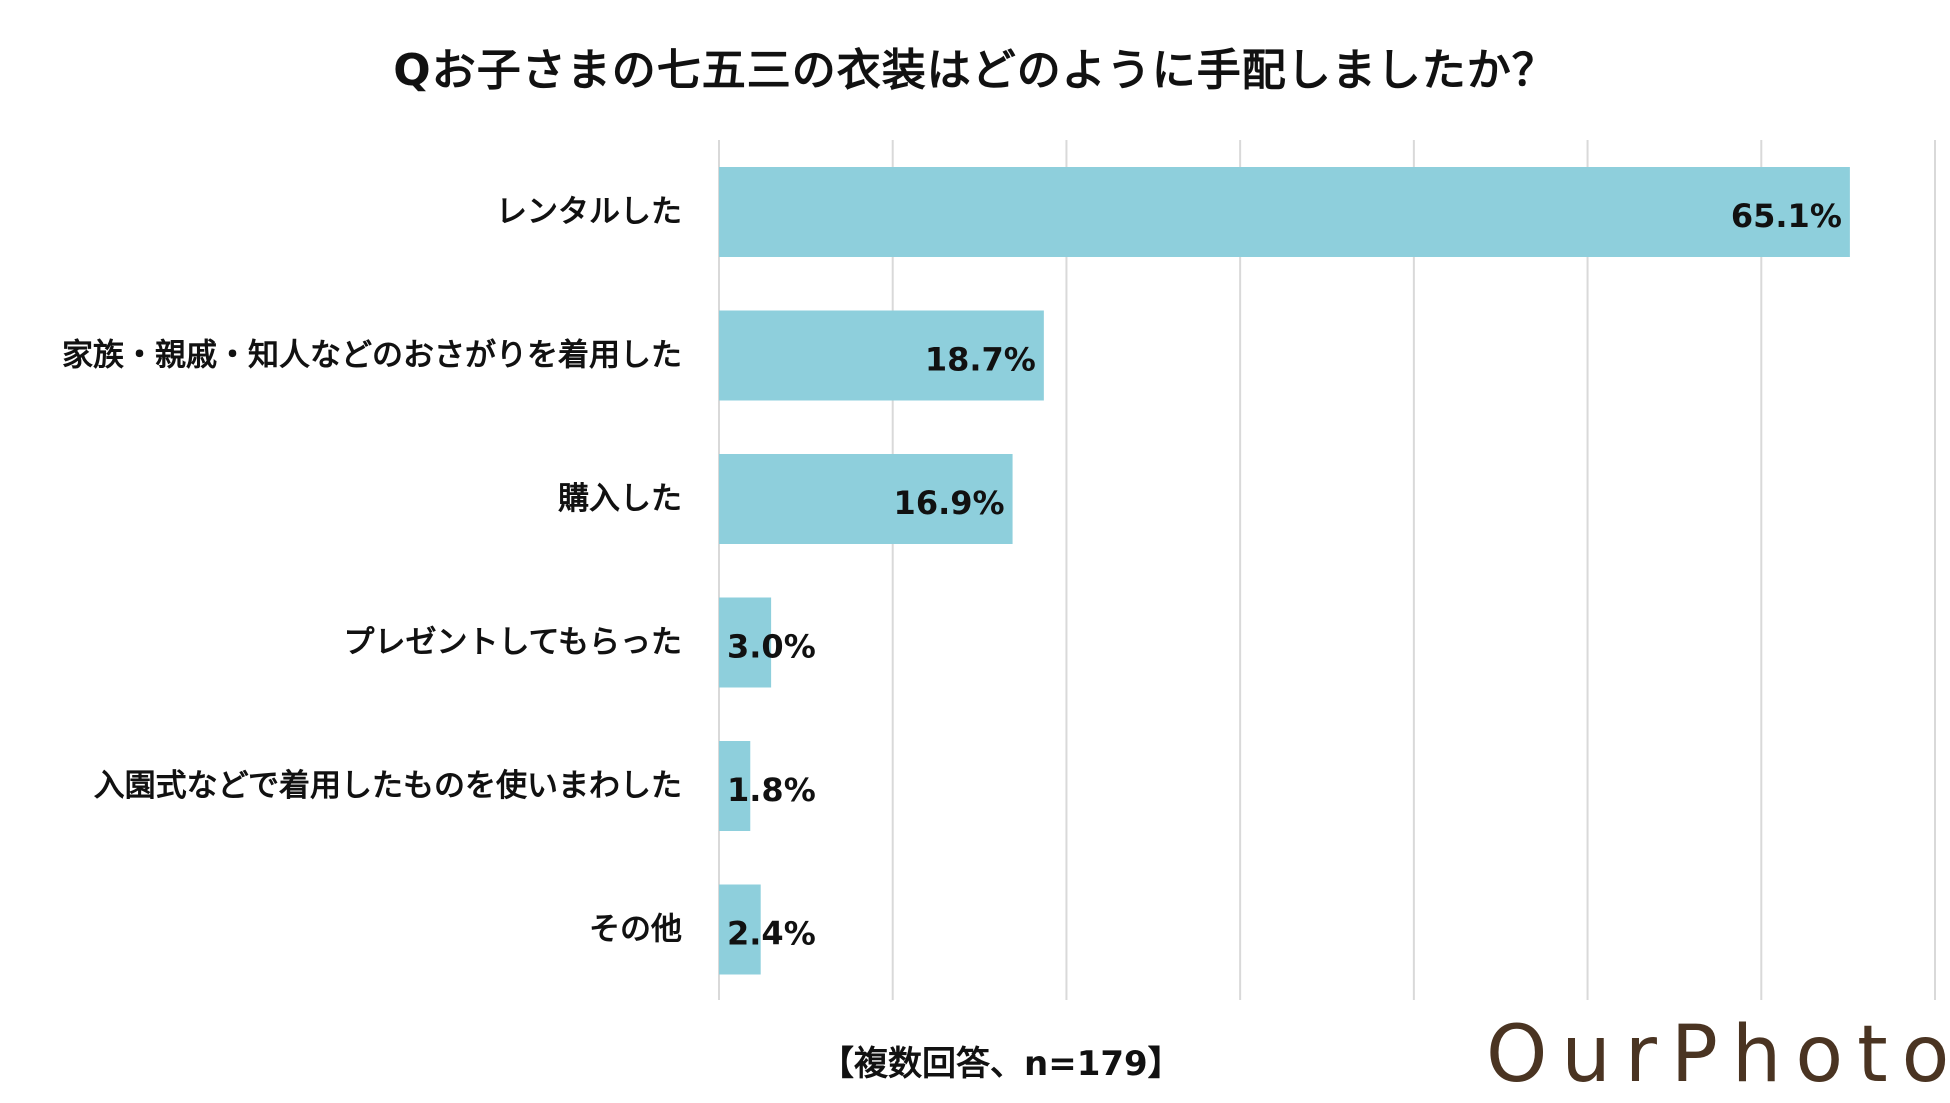 The image size is (1950, 1103). What do you see at coordinates (372, 356) in the screenshot?
I see `category-label: 家族・親戚・知人などのおさがりを着用した` at bounding box center [372, 356].